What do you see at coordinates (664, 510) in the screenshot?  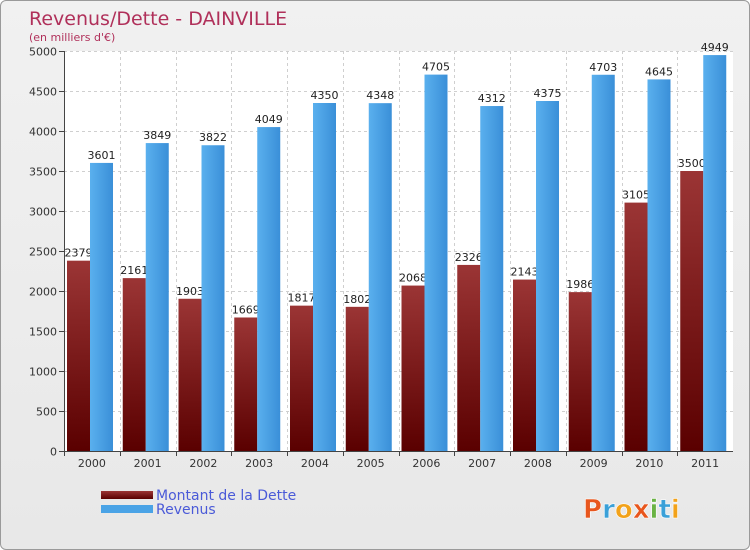 I see `logo-letter: t` at bounding box center [664, 510].